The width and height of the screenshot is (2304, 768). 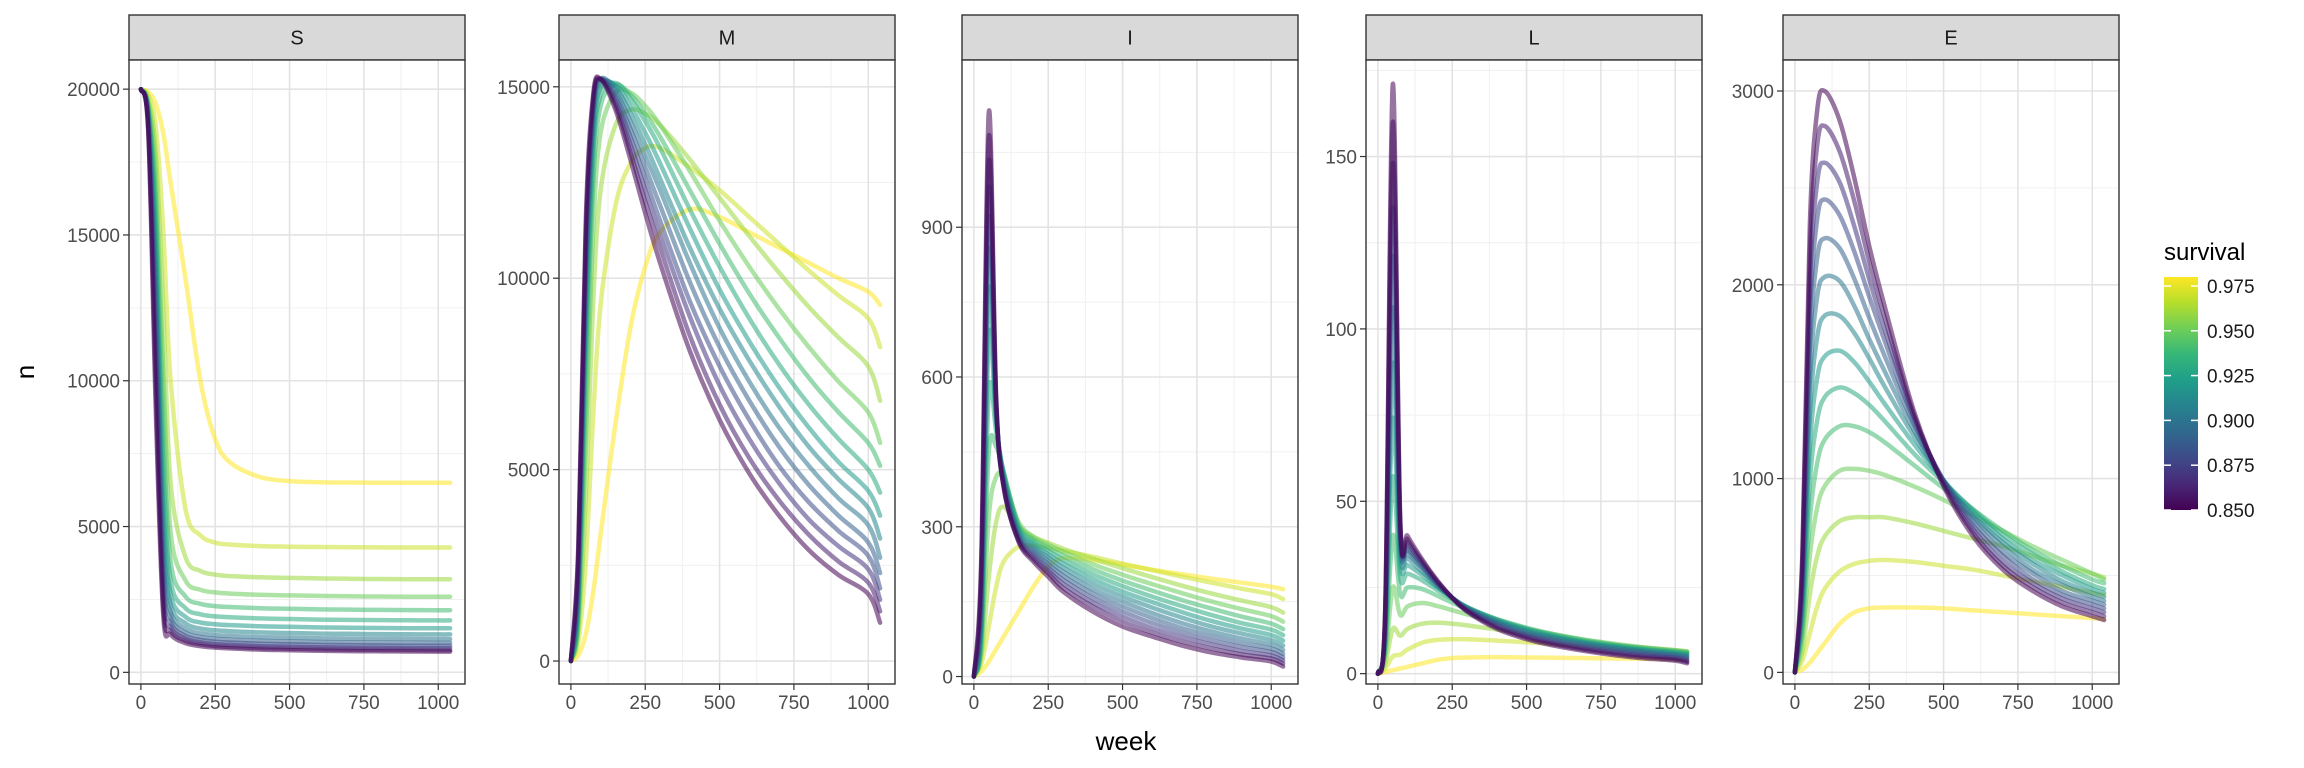 What do you see at coordinates (2204, 252) in the screenshot?
I see `legend-title: survival` at bounding box center [2204, 252].